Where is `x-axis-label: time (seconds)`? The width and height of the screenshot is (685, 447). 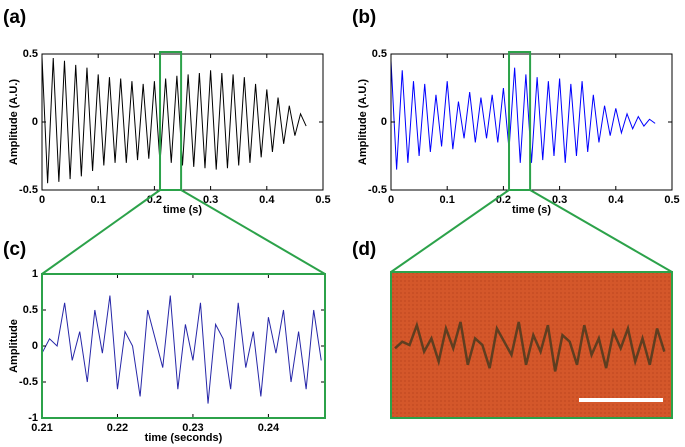 x-axis-label: time (seconds) is located at coordinates (184, 438).